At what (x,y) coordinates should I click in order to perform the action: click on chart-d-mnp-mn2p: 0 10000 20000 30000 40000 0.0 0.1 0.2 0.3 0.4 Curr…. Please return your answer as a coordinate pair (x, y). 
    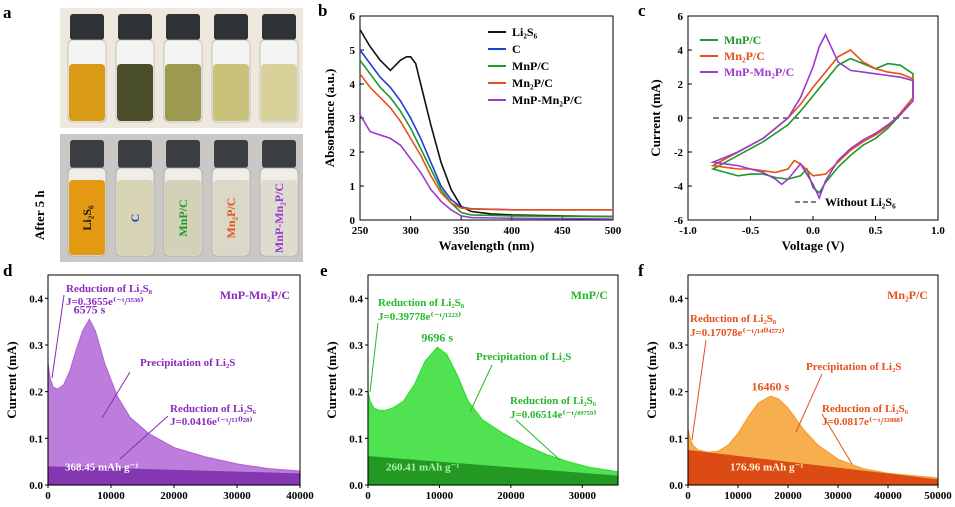
    Looking at the image, I should click on (159, 388).